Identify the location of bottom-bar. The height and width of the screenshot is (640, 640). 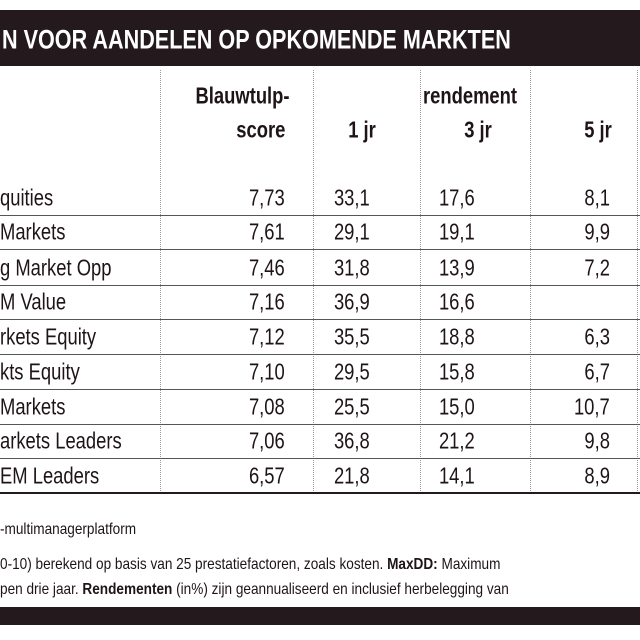
(320, 616).